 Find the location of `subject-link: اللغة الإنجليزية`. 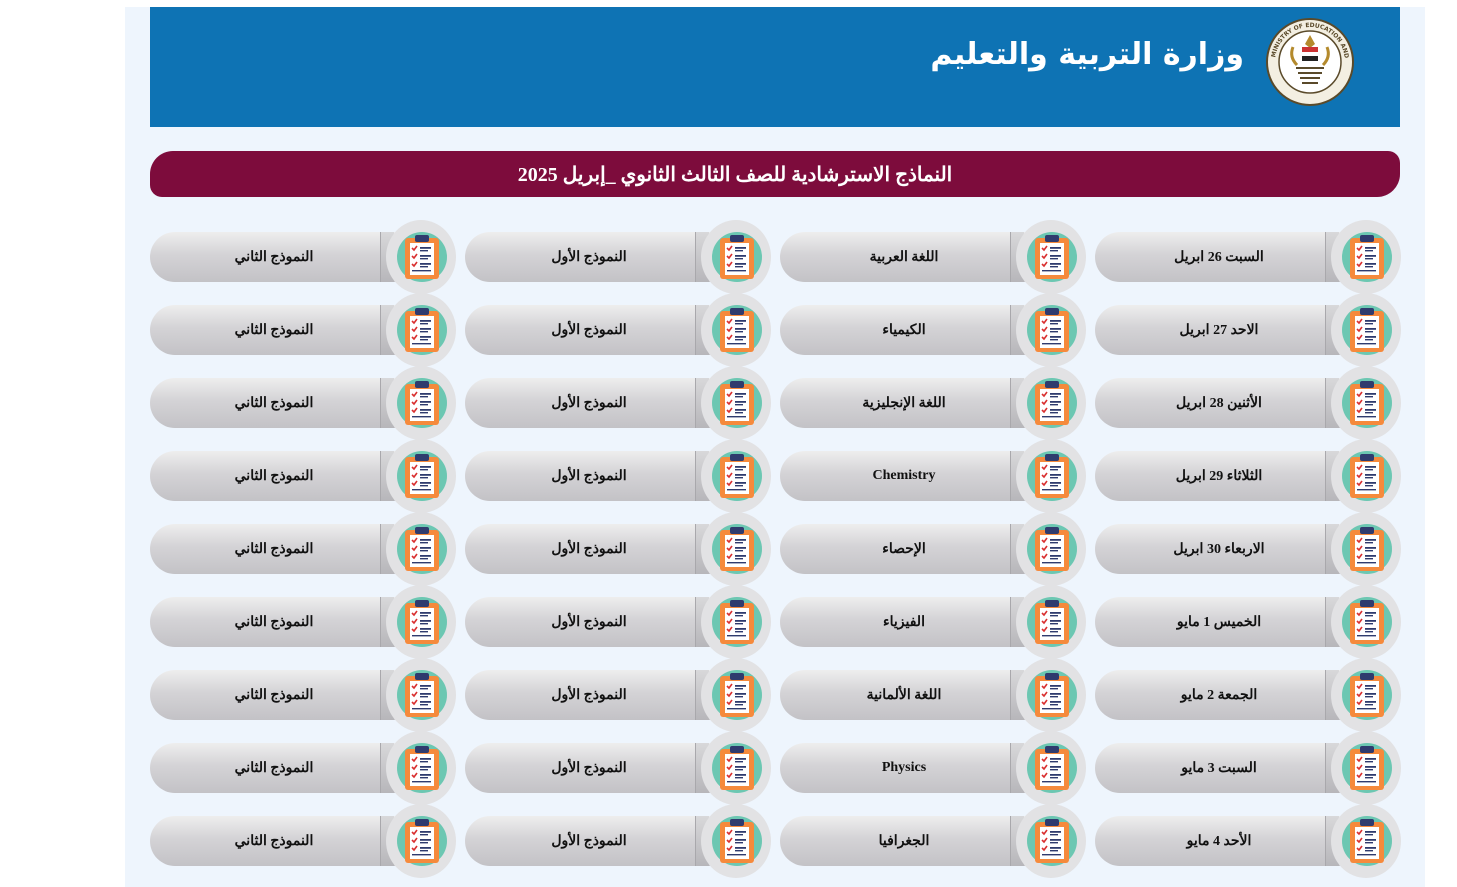

subject-link: اللغة الإنجليزية is located at coordinates (933, 403).